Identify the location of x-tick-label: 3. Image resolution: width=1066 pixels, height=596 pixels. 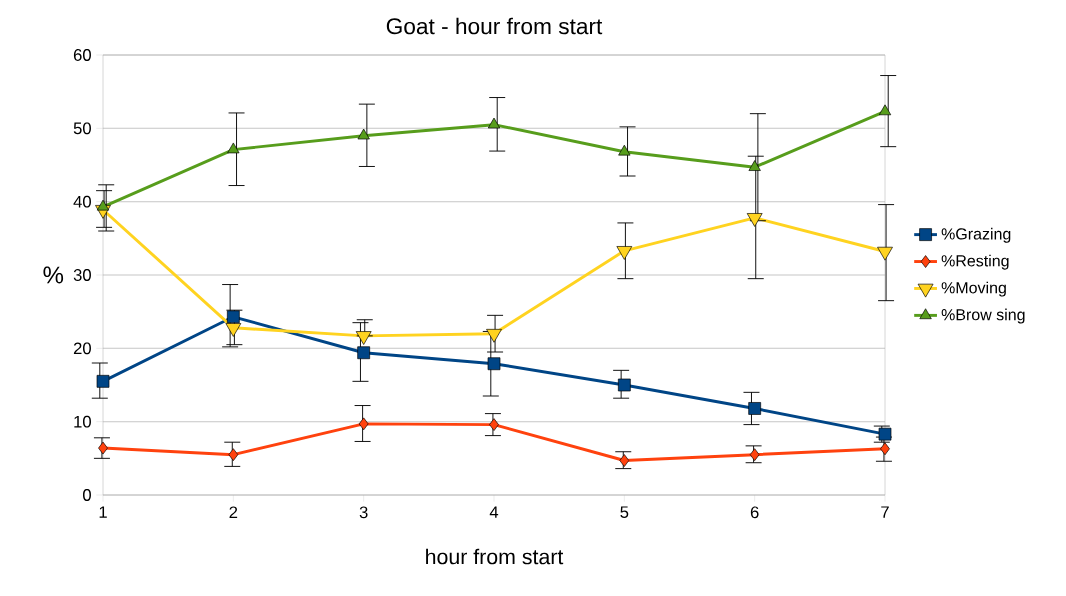
(363, 512).